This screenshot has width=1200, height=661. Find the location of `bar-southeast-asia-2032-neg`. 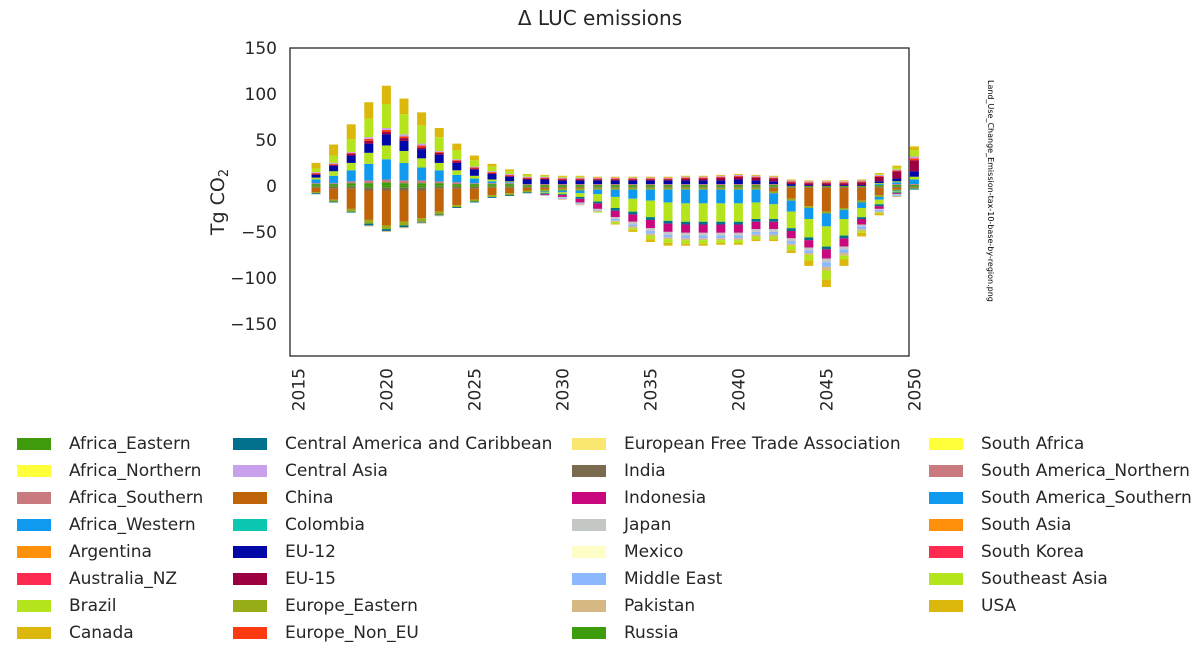

bar-southeast-asia-2032-neg is located at coordinates (598, 198).